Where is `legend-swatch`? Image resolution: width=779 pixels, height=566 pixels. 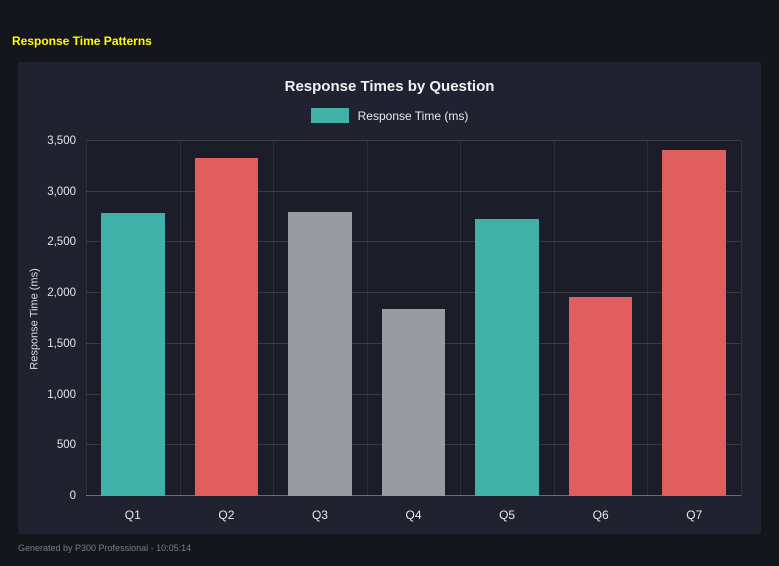 legend-swatch is located at coordinates (329, 115).